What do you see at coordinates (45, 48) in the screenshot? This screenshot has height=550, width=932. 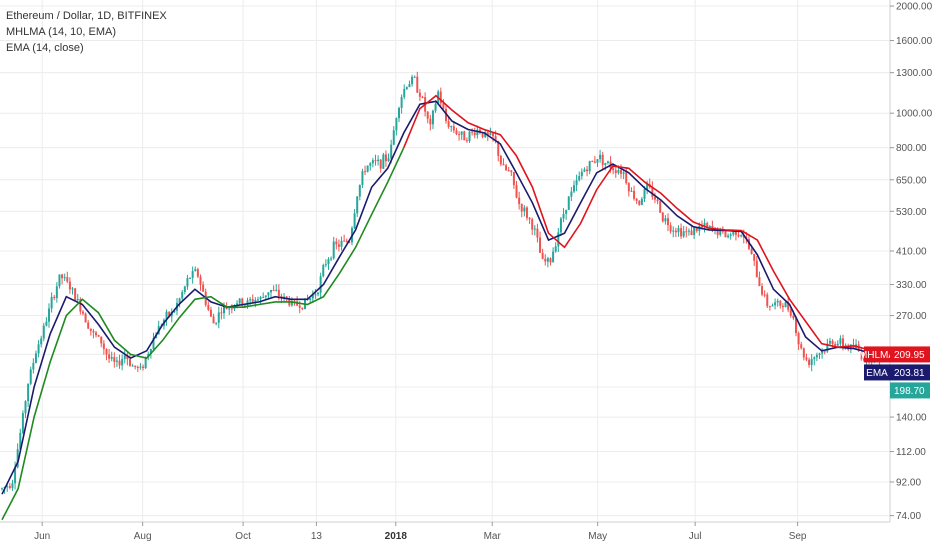 I see `indicator-ema-label: EMA (14, close)` at bounding box center [45, 48].